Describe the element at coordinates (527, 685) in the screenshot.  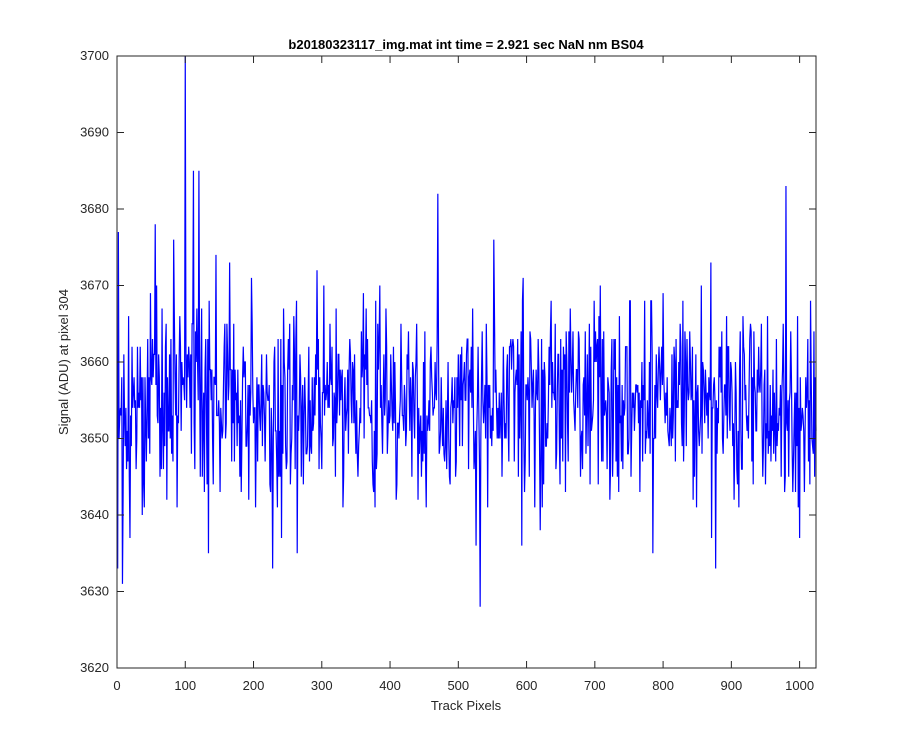
I see `x-tick-label: 600` at that location.